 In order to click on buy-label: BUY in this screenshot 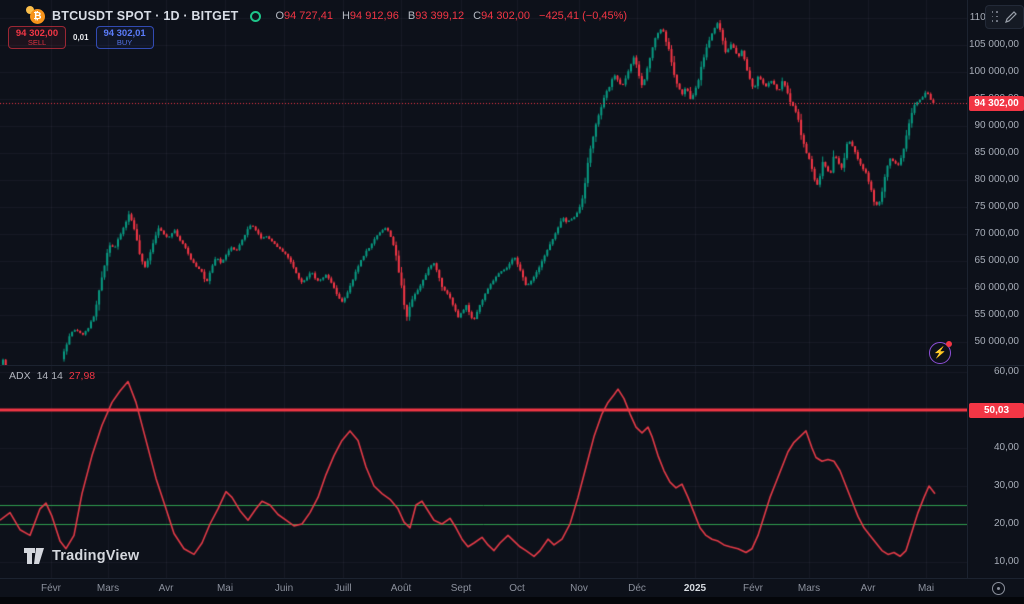, I will do `click(124, 42)`.